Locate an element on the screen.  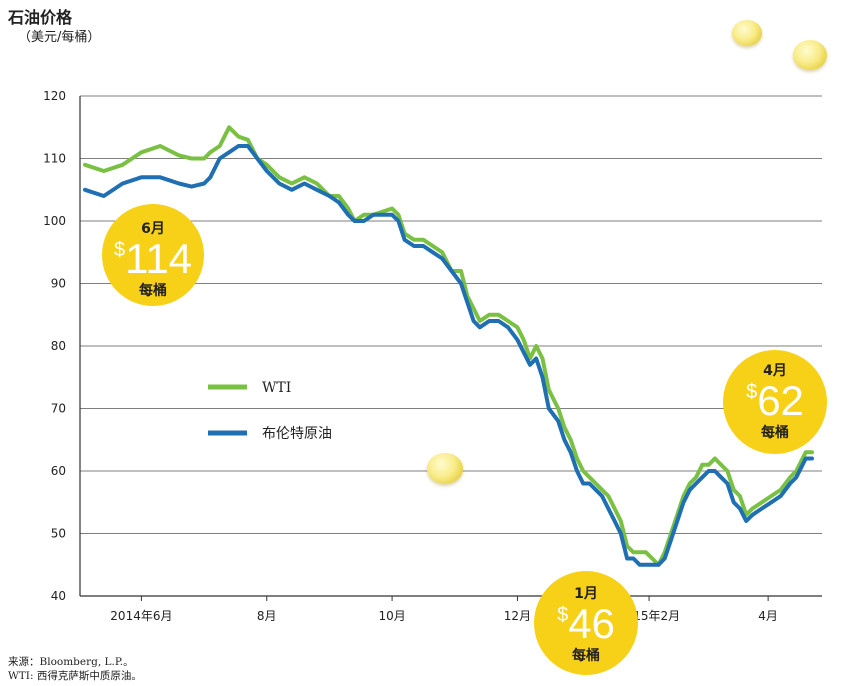
y-tick-label: 120 is located at coordinates (54, 96).